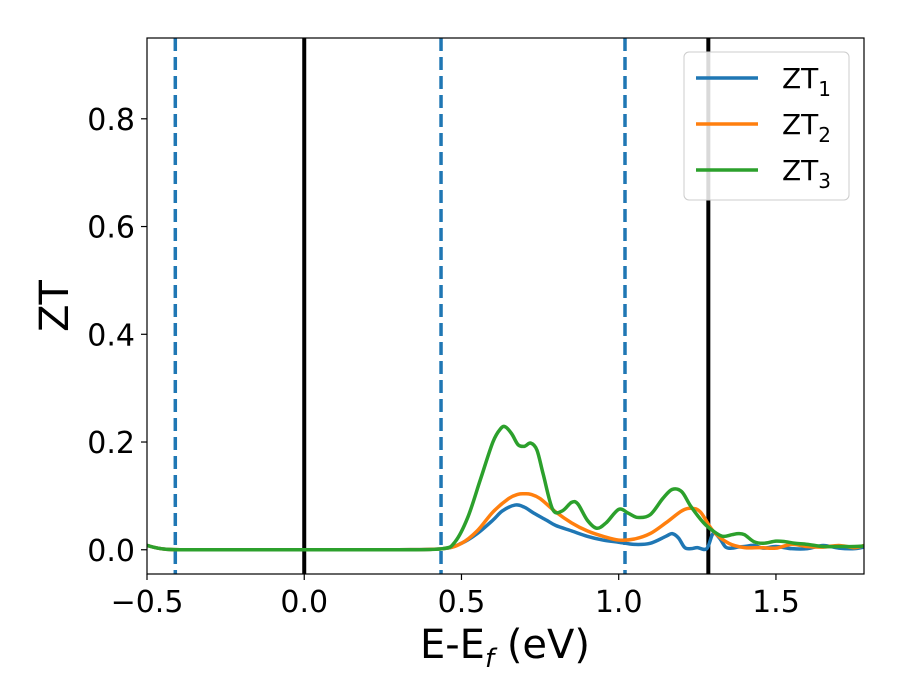  Describe the element at coordinates (147, 602) in the screenshot. I see `x-tick-label: −0.5` at that location.